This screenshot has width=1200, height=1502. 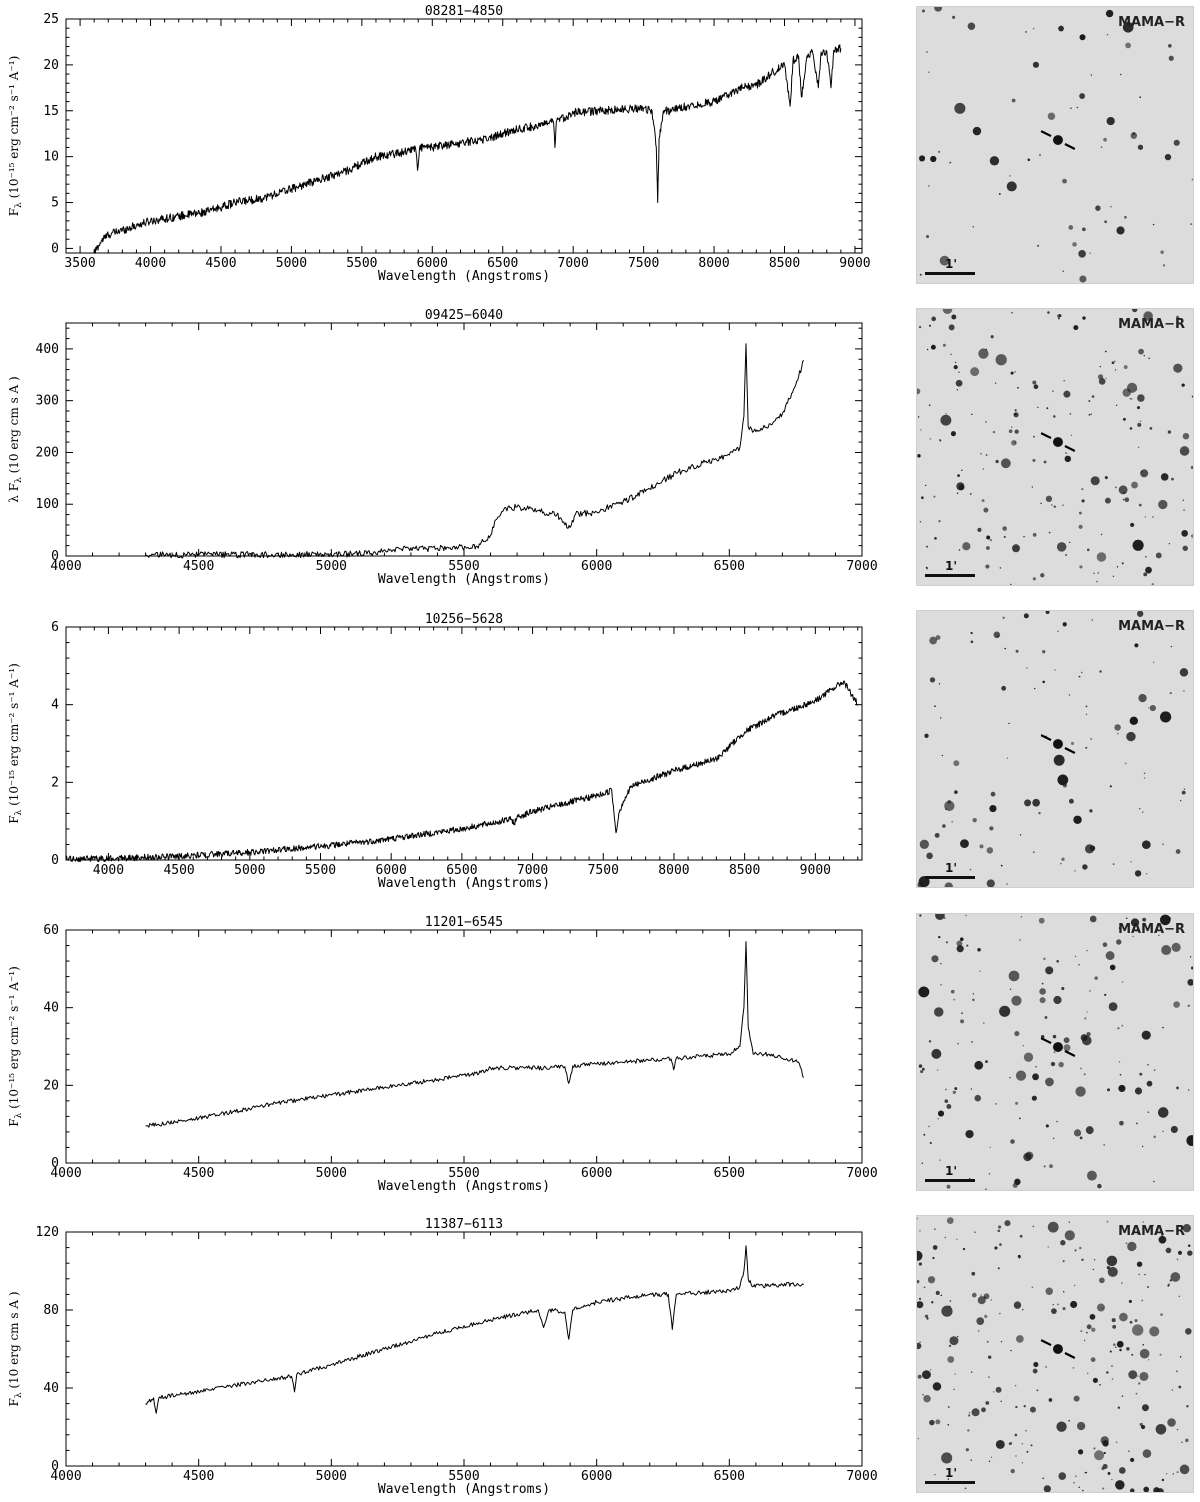 I want to click on y-axis-label: Fλ (10⁻¹⁵ erg cm⁻² s⁻¹ A⁻¹), so click(x=15, y=136).